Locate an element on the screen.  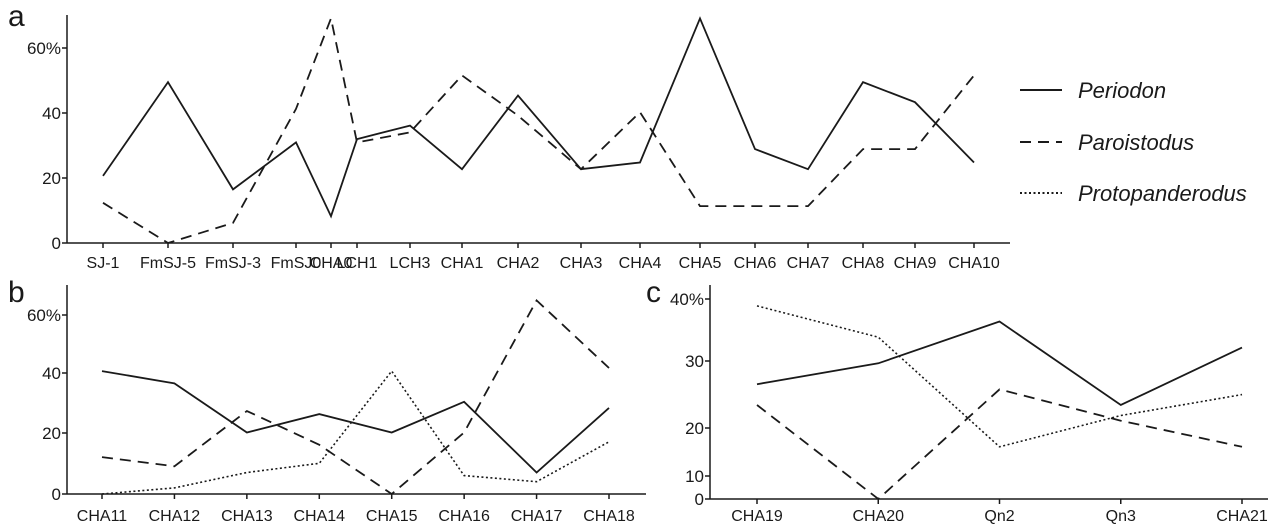
x-tick-label-cha14: CHA14 is located at coordinates (319, 516).